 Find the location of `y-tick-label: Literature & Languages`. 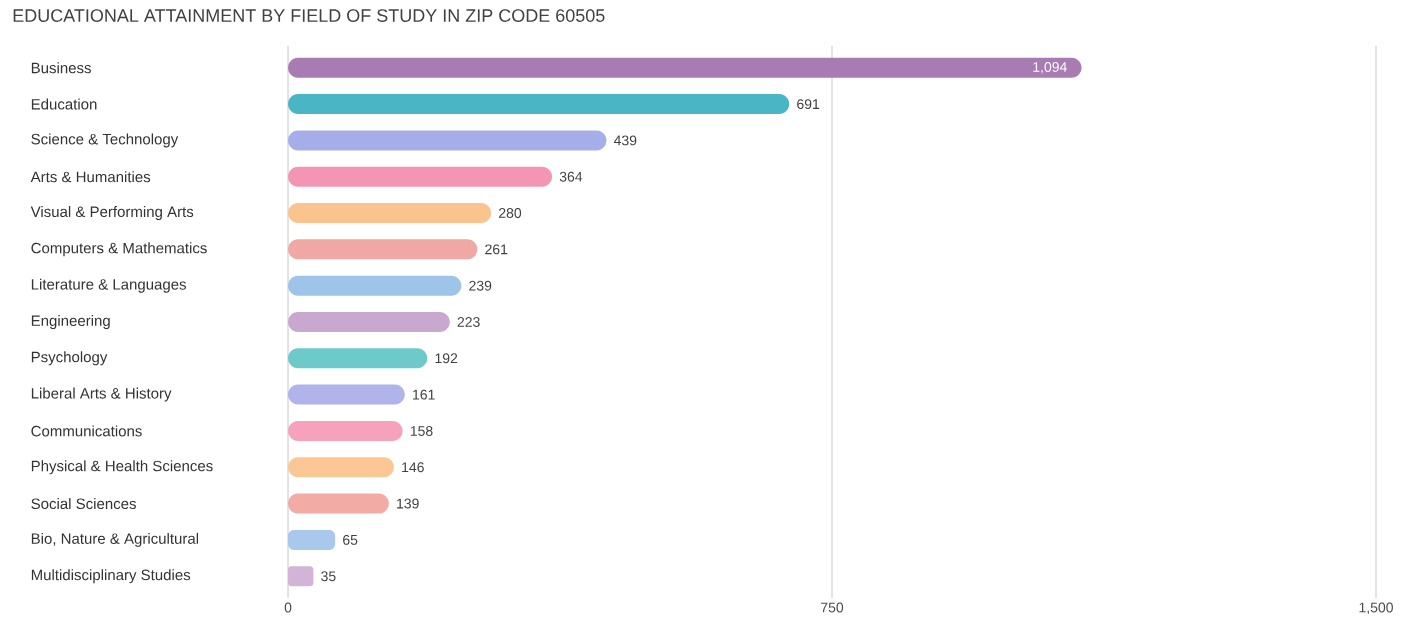

y-tick-label: Literature & Languages is located at coordinates (109, 285).